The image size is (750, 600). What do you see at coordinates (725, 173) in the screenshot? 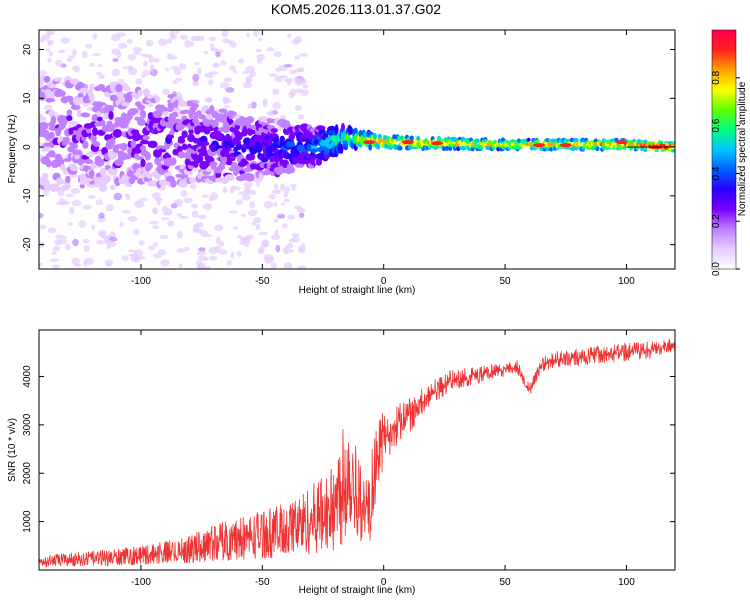
I see `colorbar-ticks: 0.0 0.2 0.4 0.6 0.8` at bounding box center [725, 173].